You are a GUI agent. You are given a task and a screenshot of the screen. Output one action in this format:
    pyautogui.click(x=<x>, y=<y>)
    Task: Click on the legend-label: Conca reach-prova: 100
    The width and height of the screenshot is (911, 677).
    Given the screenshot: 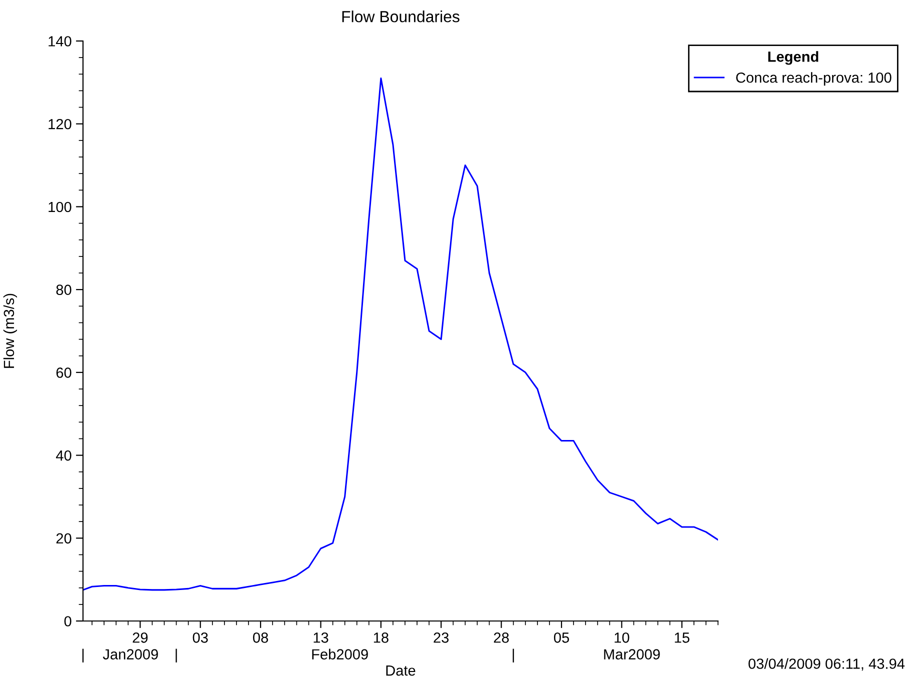 What is the action you would take?
    pyautogui.click(x=814, y=79)
    